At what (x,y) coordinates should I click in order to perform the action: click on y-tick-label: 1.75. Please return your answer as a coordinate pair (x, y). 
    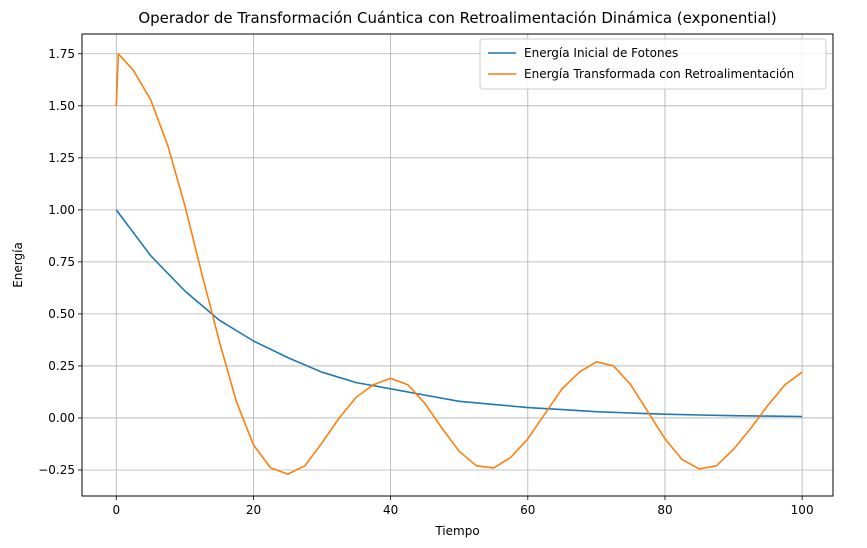
    Looking at the image, I should click on (61, 54).